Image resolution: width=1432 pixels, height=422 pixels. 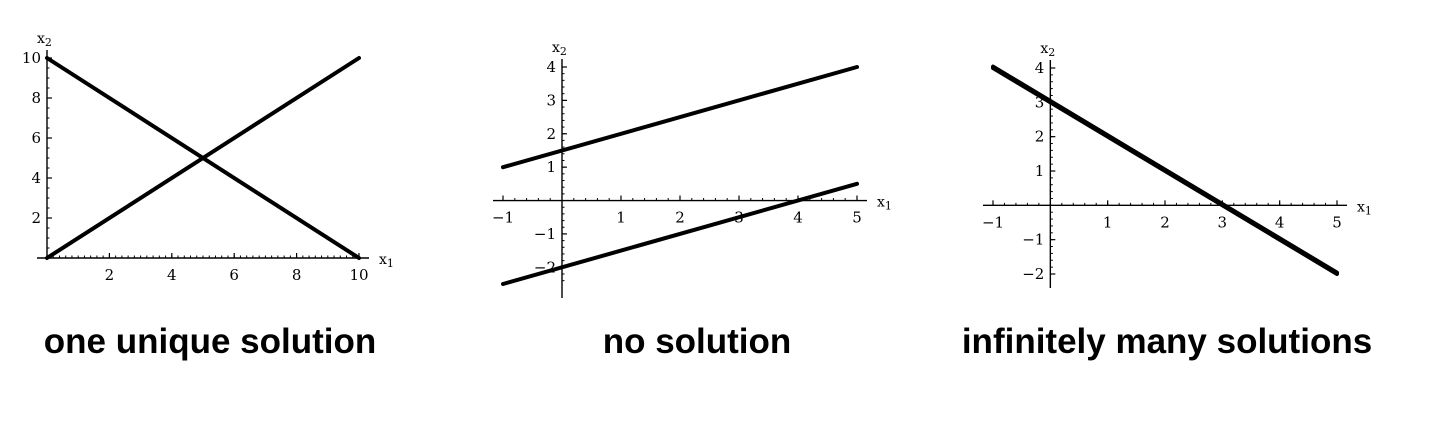 What do you see at coordinates (1280, 222) in the screenshot?
I see `x-tick-label-2: 4` at bounding box center [1280, 222].